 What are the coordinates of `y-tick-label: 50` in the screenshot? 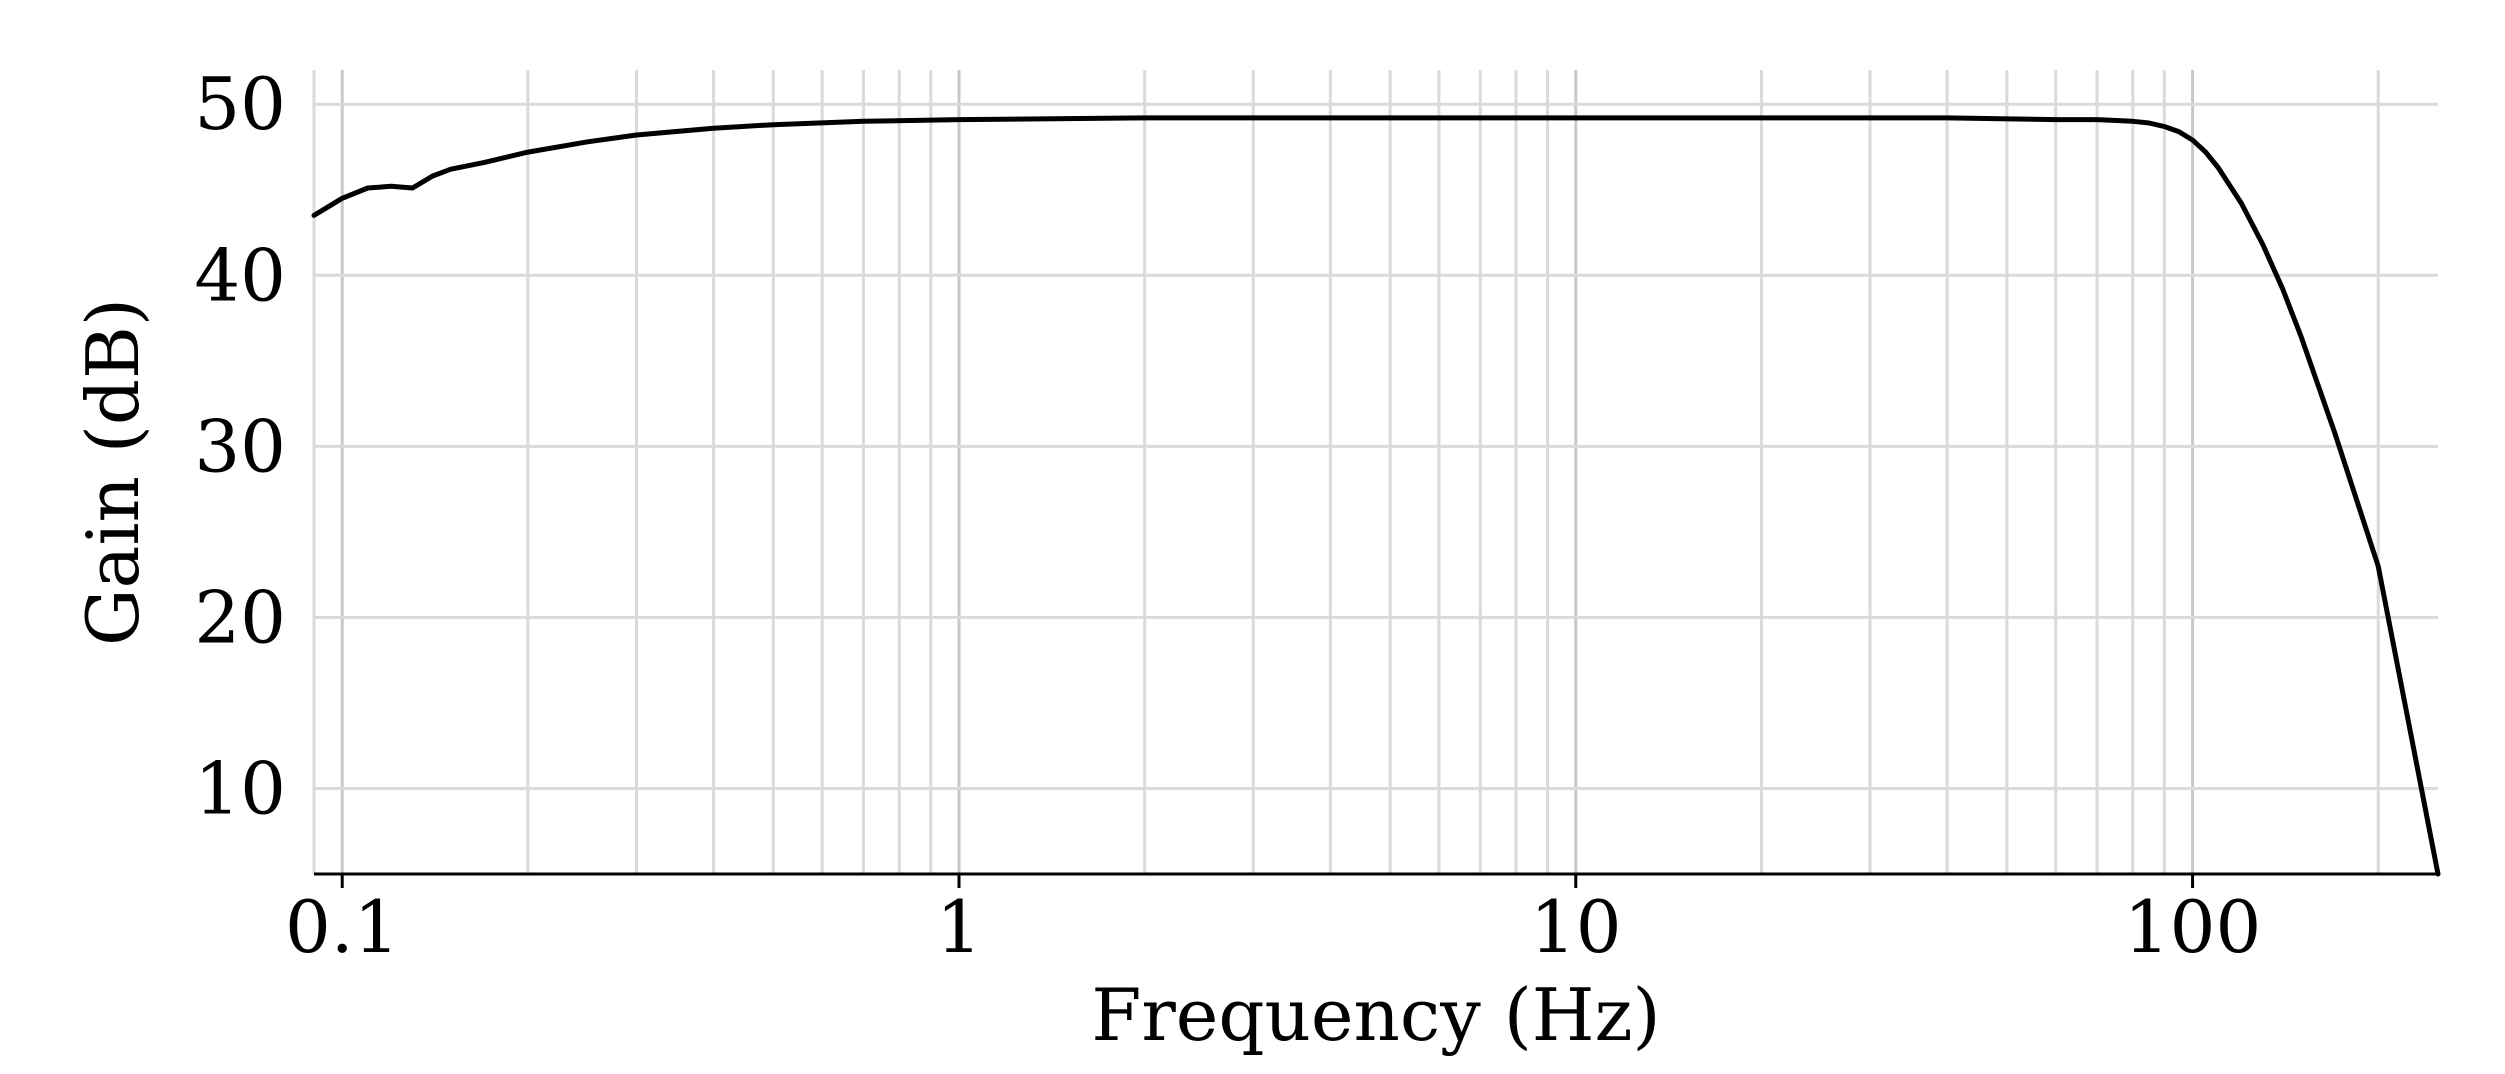 It's located at (240, 104).